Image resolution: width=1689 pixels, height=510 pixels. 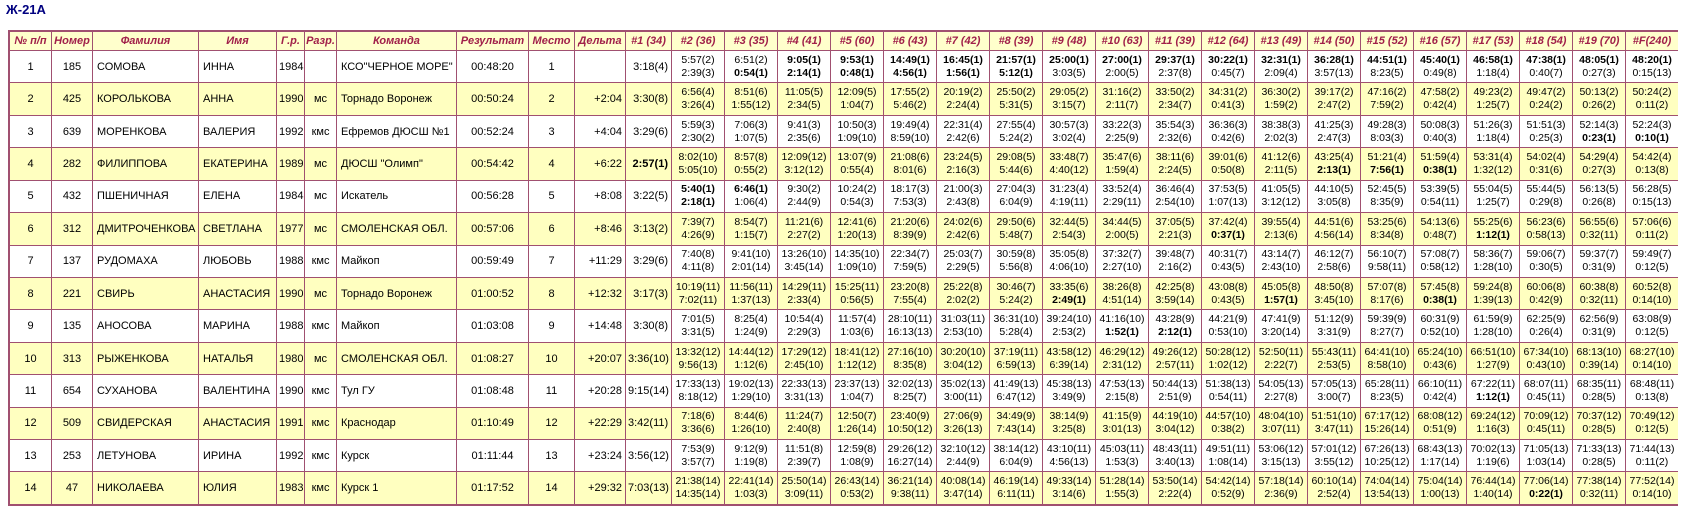 I want to click on birth-year-cell: 1990, so click(x=290, y=293).